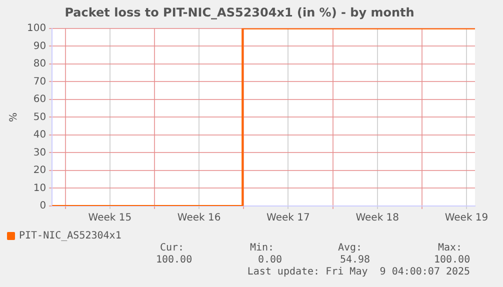 The width and height of the screenshot is (503, 287). What do you see at coordinates (39, 170) in the screenshot?
I see `y-tick-label: 20` at bounding box center [39, 170].